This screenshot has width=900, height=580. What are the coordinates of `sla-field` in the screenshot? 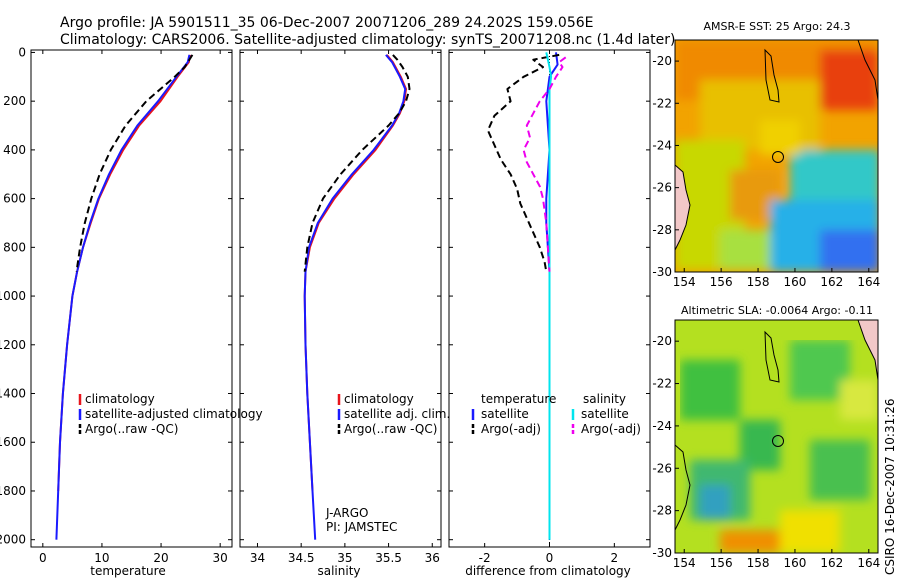 It's located at (779, 446).